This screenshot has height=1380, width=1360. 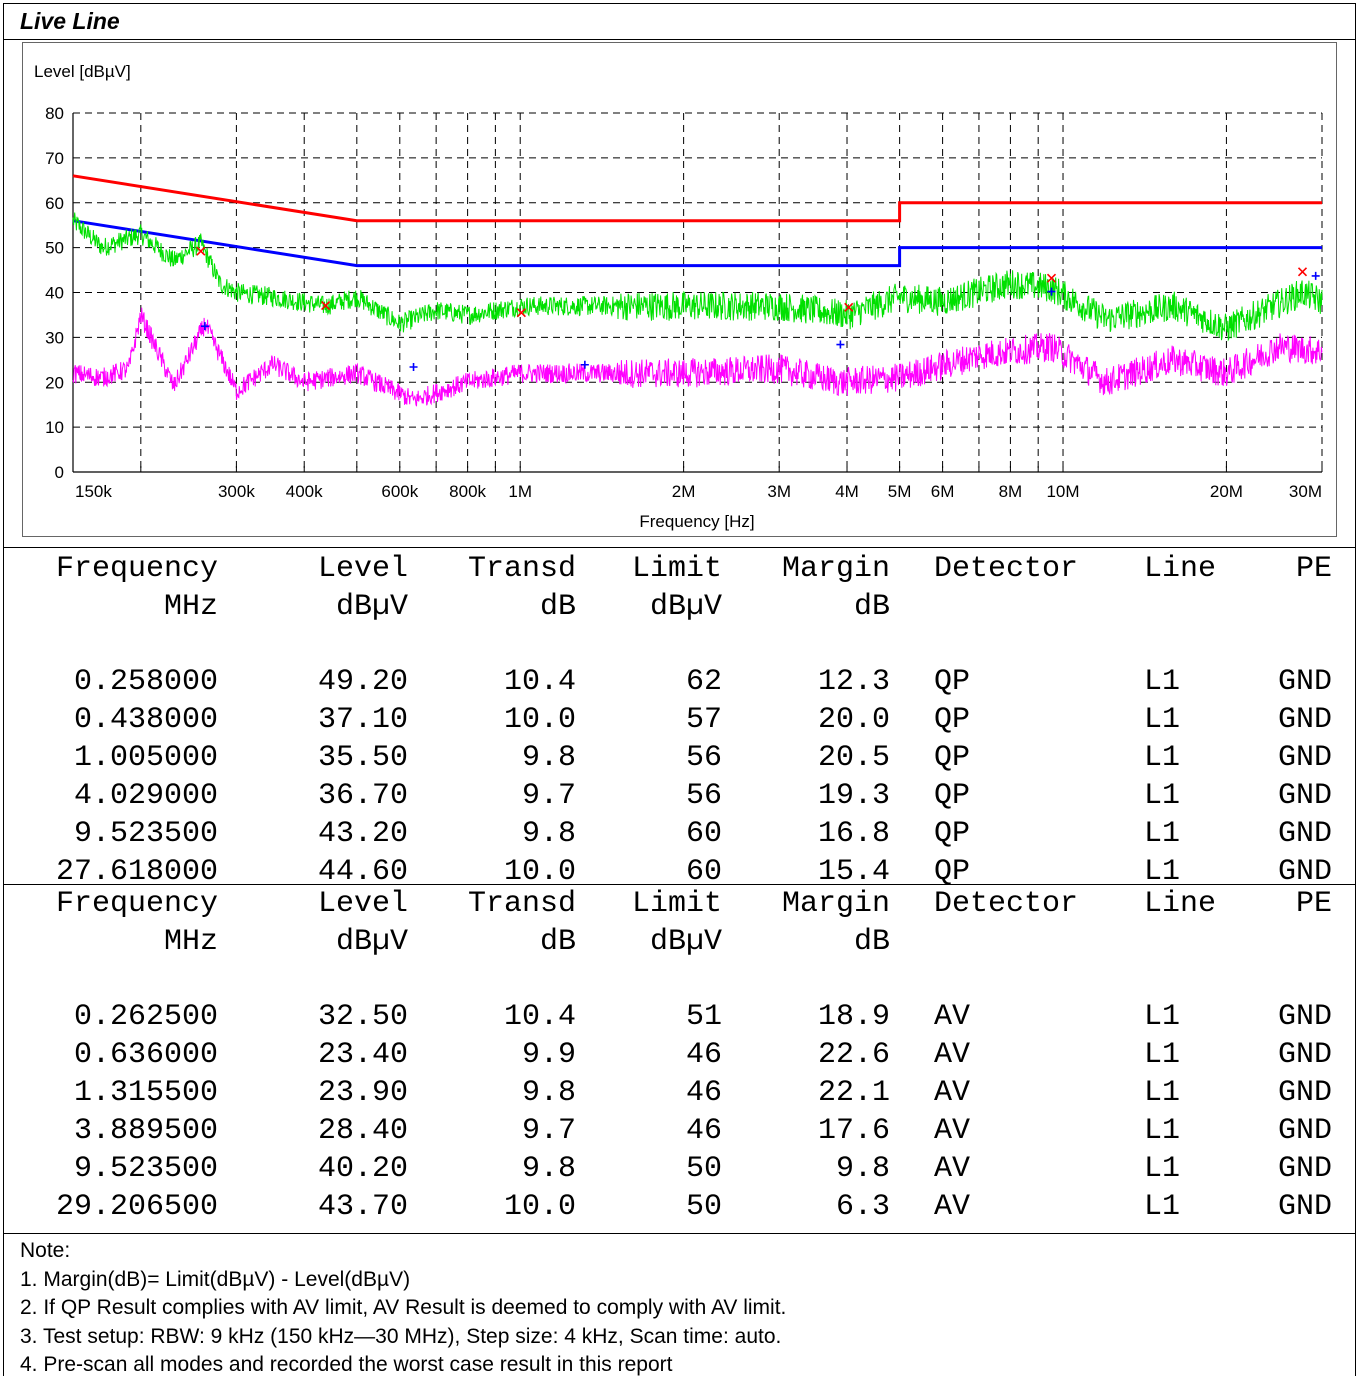 I want to click on cell-margin: 22.1, so click(x=853, y=1093).